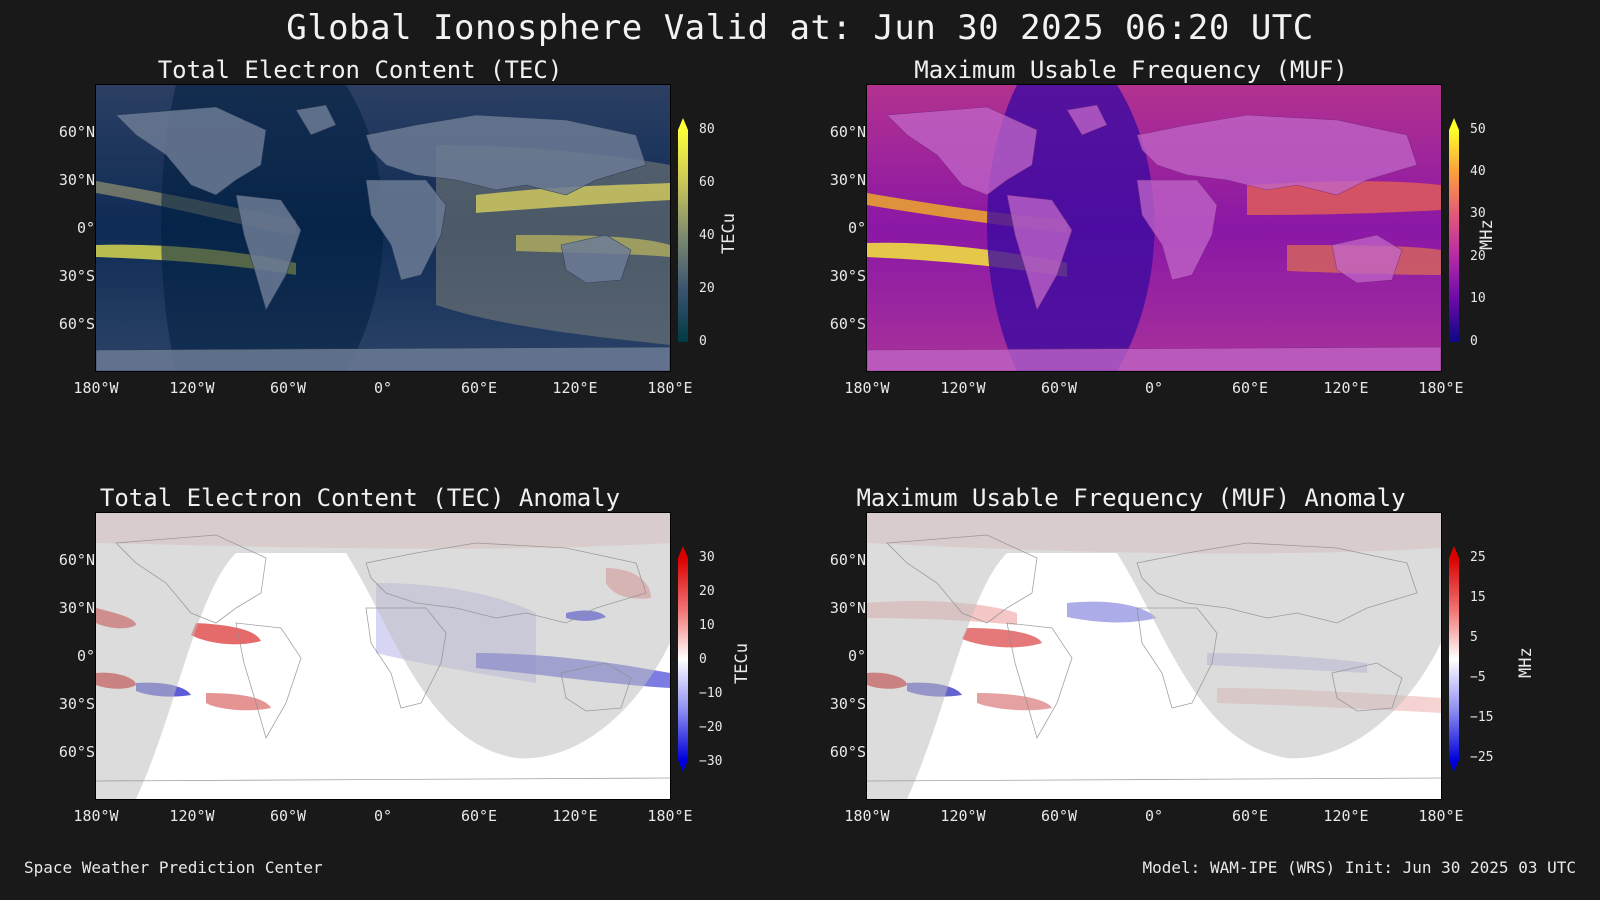 The height and width of the screenshot is (900, 1600). What do you see at coordinates (1478, 298) in the screenshot?
I see `muf-tick-10: 10` at bounding box center [1478, 298].